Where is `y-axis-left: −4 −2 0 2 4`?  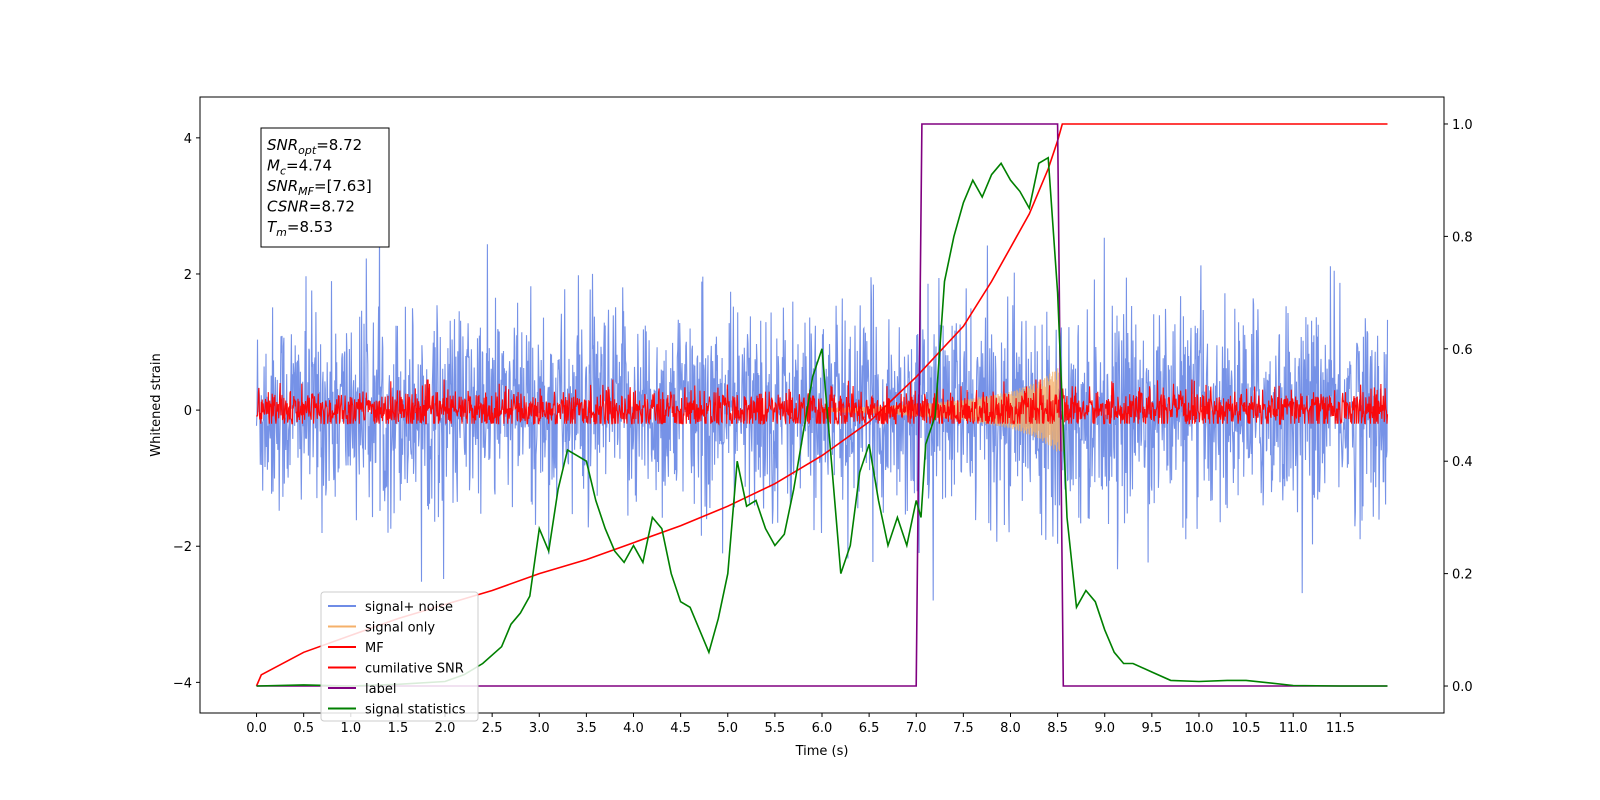
y-axis-left: −4 −2 0 2 4 is located at coordinates (186, 411).